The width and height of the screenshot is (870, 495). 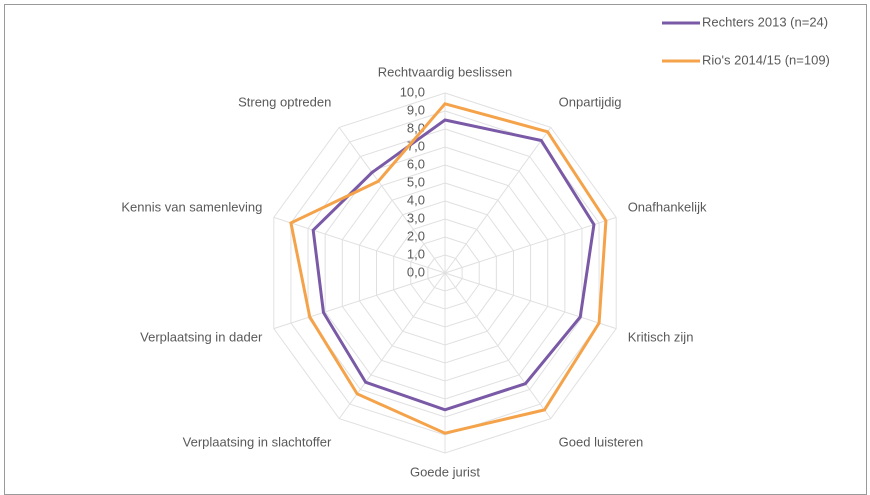 I want to click on legend-label: Rechters 2013 (n=24), so click(x=765, y=21).